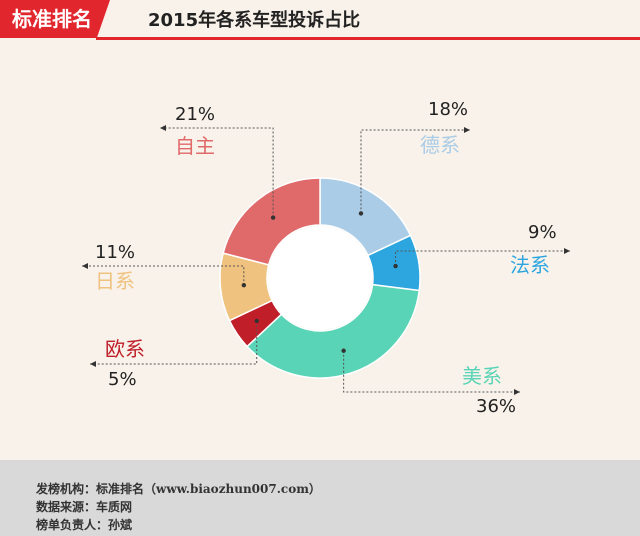 The image size is (640, 536). I want to click on leader-arrow-日系, so click(85, 266).